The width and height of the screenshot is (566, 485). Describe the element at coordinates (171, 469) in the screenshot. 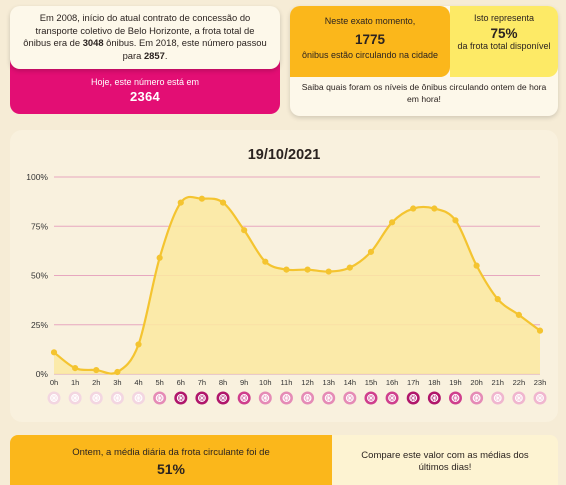

I see `daily-average-value: 51%` at that location.